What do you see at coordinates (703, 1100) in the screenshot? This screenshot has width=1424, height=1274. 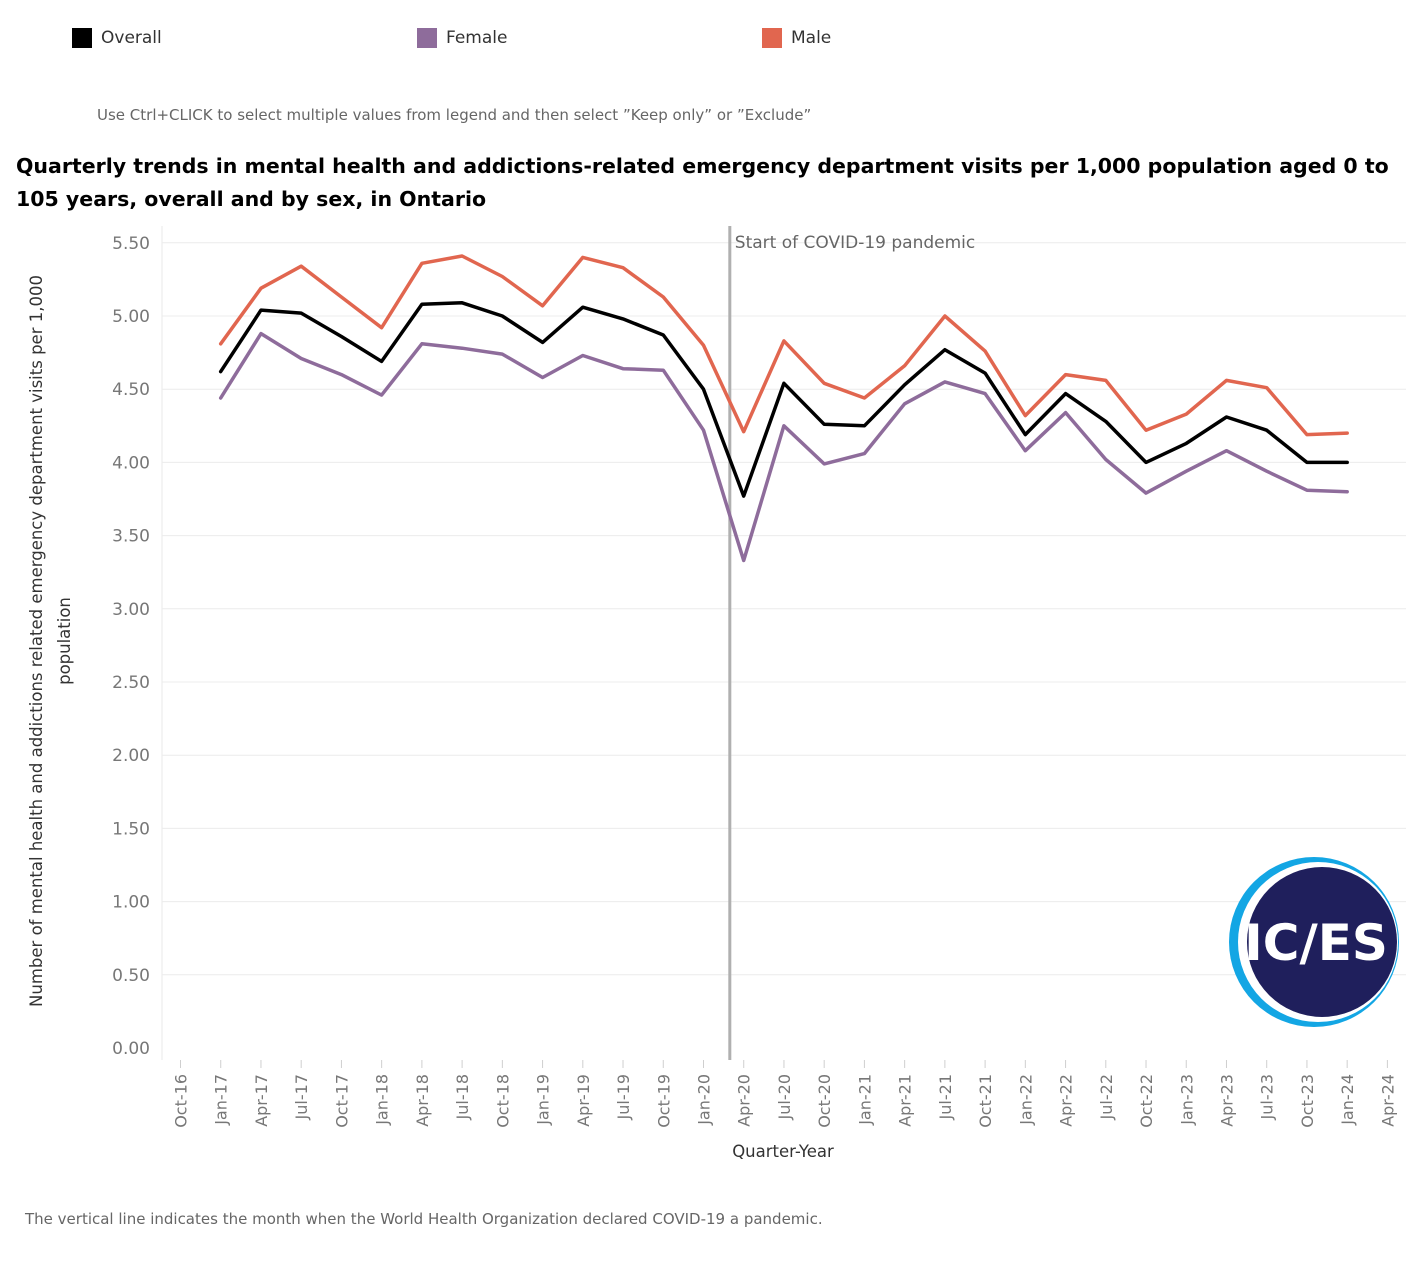 I see `x-tick-label: Jan-20` at bounding box center [703, 1100].